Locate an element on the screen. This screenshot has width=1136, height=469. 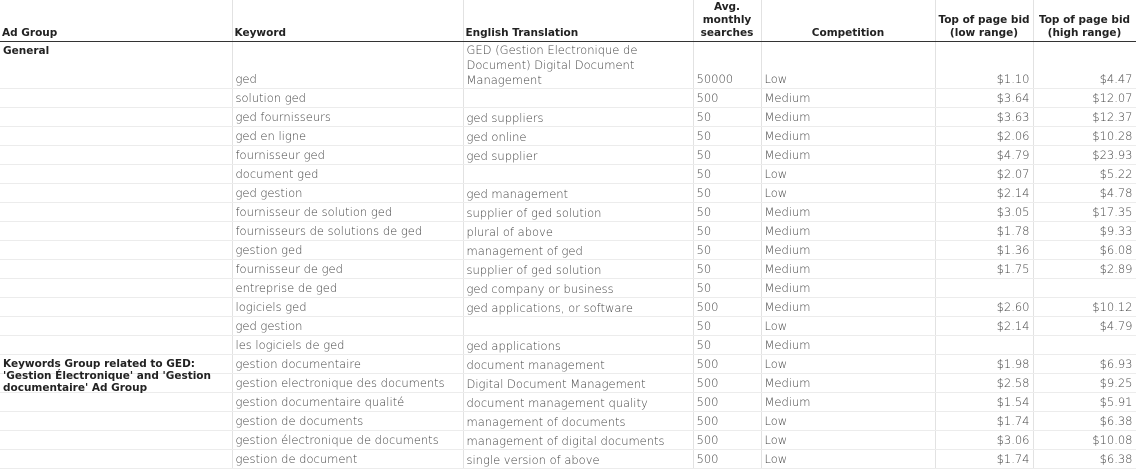
translation-cell: ged online is located at coordinates (578, 136).